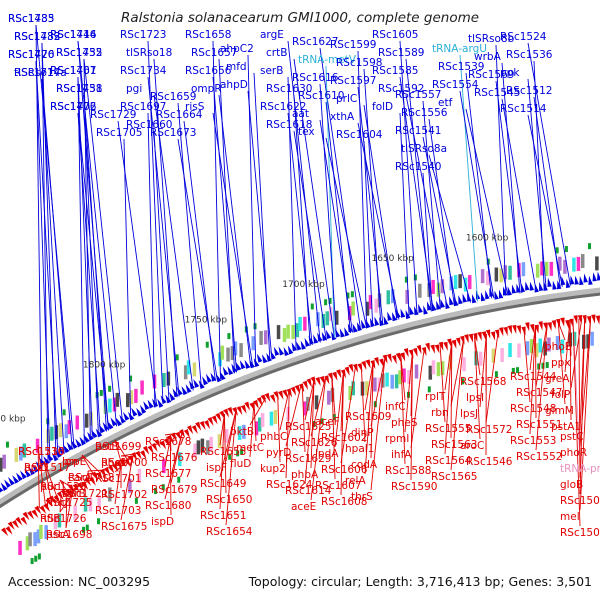  I want to click on bottom-gene-label: pstA1, so click(566, 427).